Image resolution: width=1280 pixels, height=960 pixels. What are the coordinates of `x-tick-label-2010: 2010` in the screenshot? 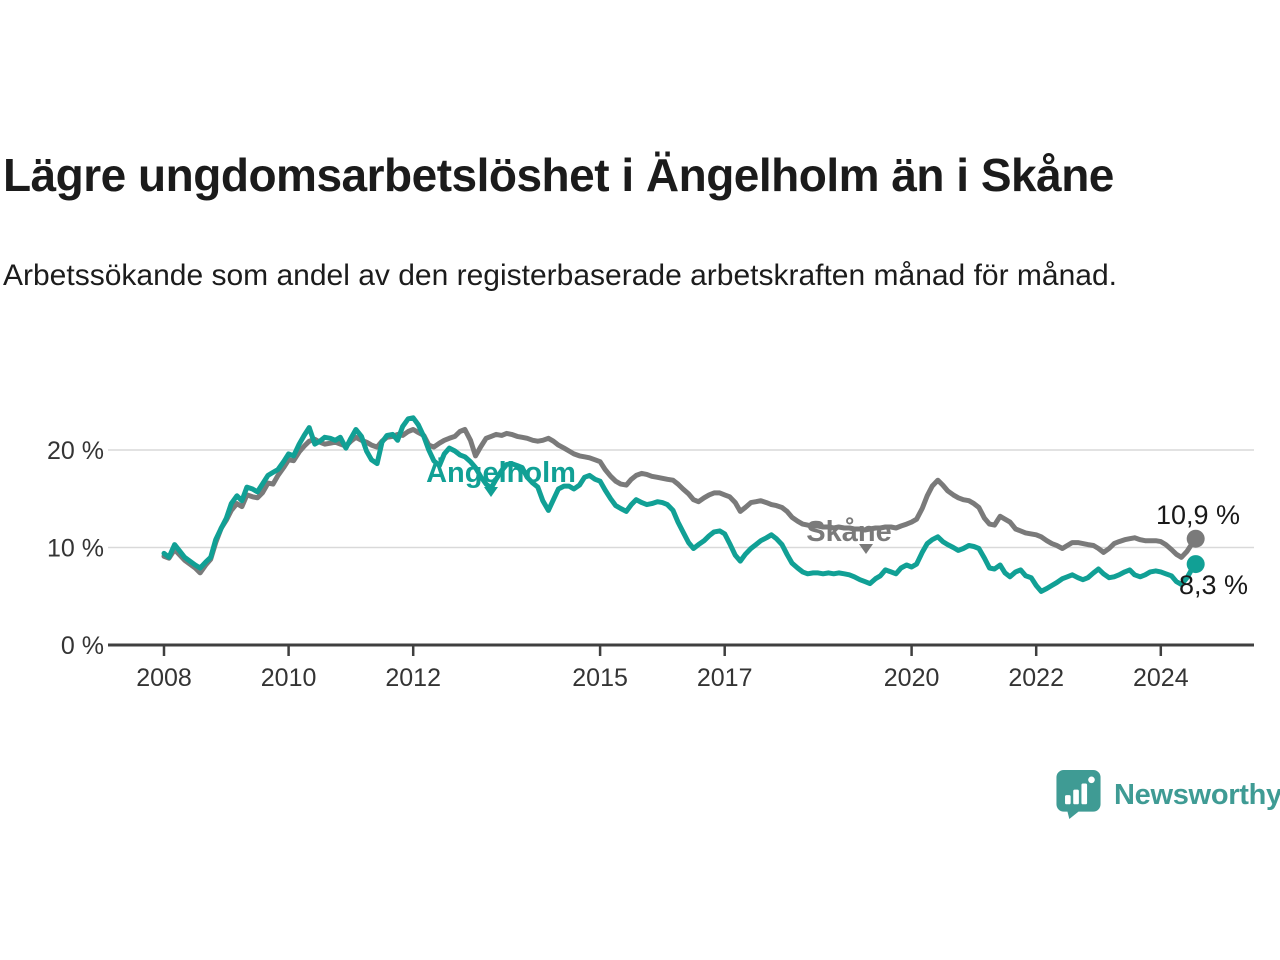 It's located at (289, 678).